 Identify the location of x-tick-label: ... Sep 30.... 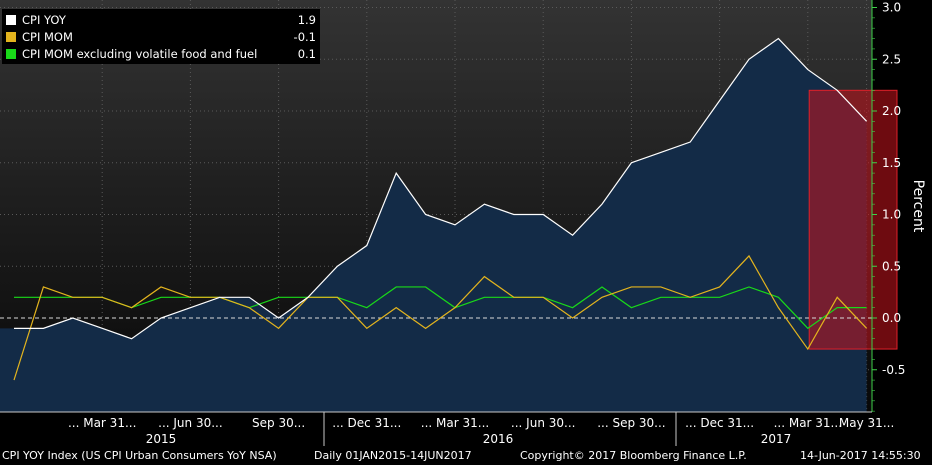
(631, 423).